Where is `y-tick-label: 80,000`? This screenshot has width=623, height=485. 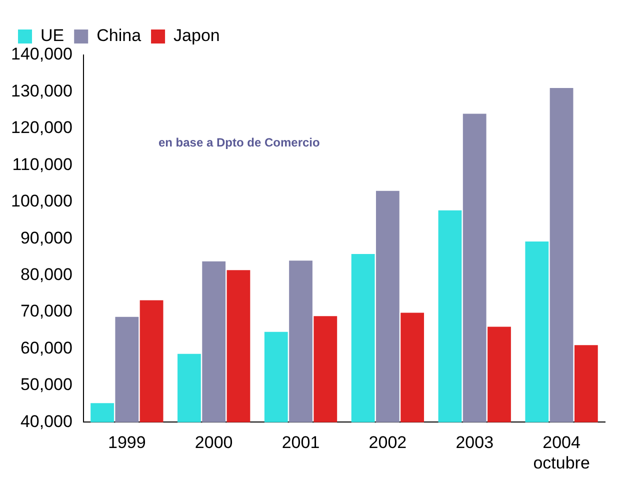
y-tick-label: 80,000 is located at coordinates (46, 274).